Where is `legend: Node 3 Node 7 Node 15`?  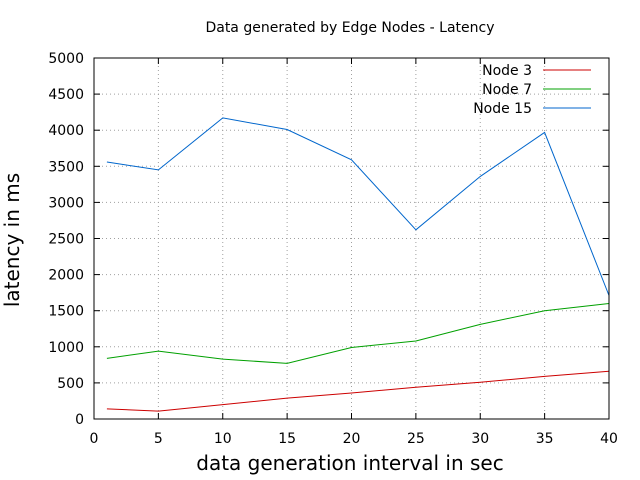 legend: Node 3 Node 7 Node 15 is located at coordinates (532, 90).